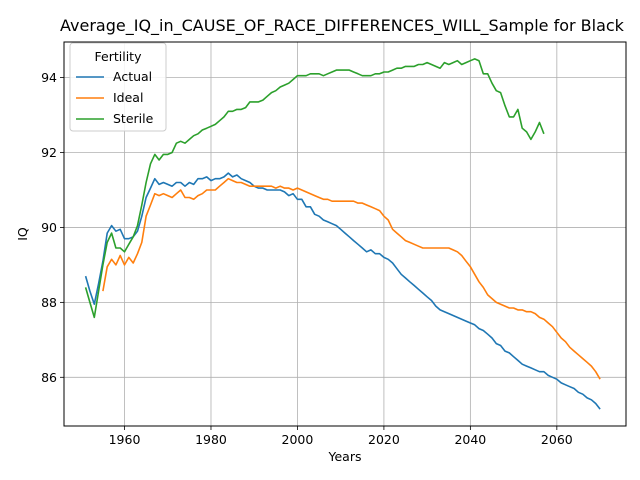 The height and width of the screenshot is (480, 640). I want to click on y-axis-ticks: 86 88 90 92 94, so click(52, 227).